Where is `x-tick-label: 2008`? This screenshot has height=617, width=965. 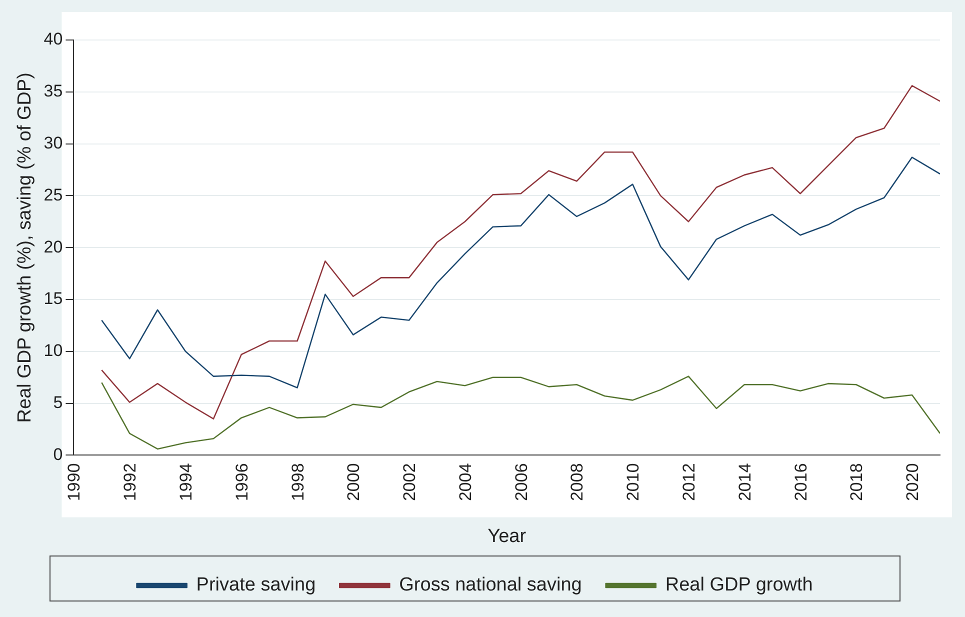
x-tick-label: 2008 is located at coordinates (577, 482).